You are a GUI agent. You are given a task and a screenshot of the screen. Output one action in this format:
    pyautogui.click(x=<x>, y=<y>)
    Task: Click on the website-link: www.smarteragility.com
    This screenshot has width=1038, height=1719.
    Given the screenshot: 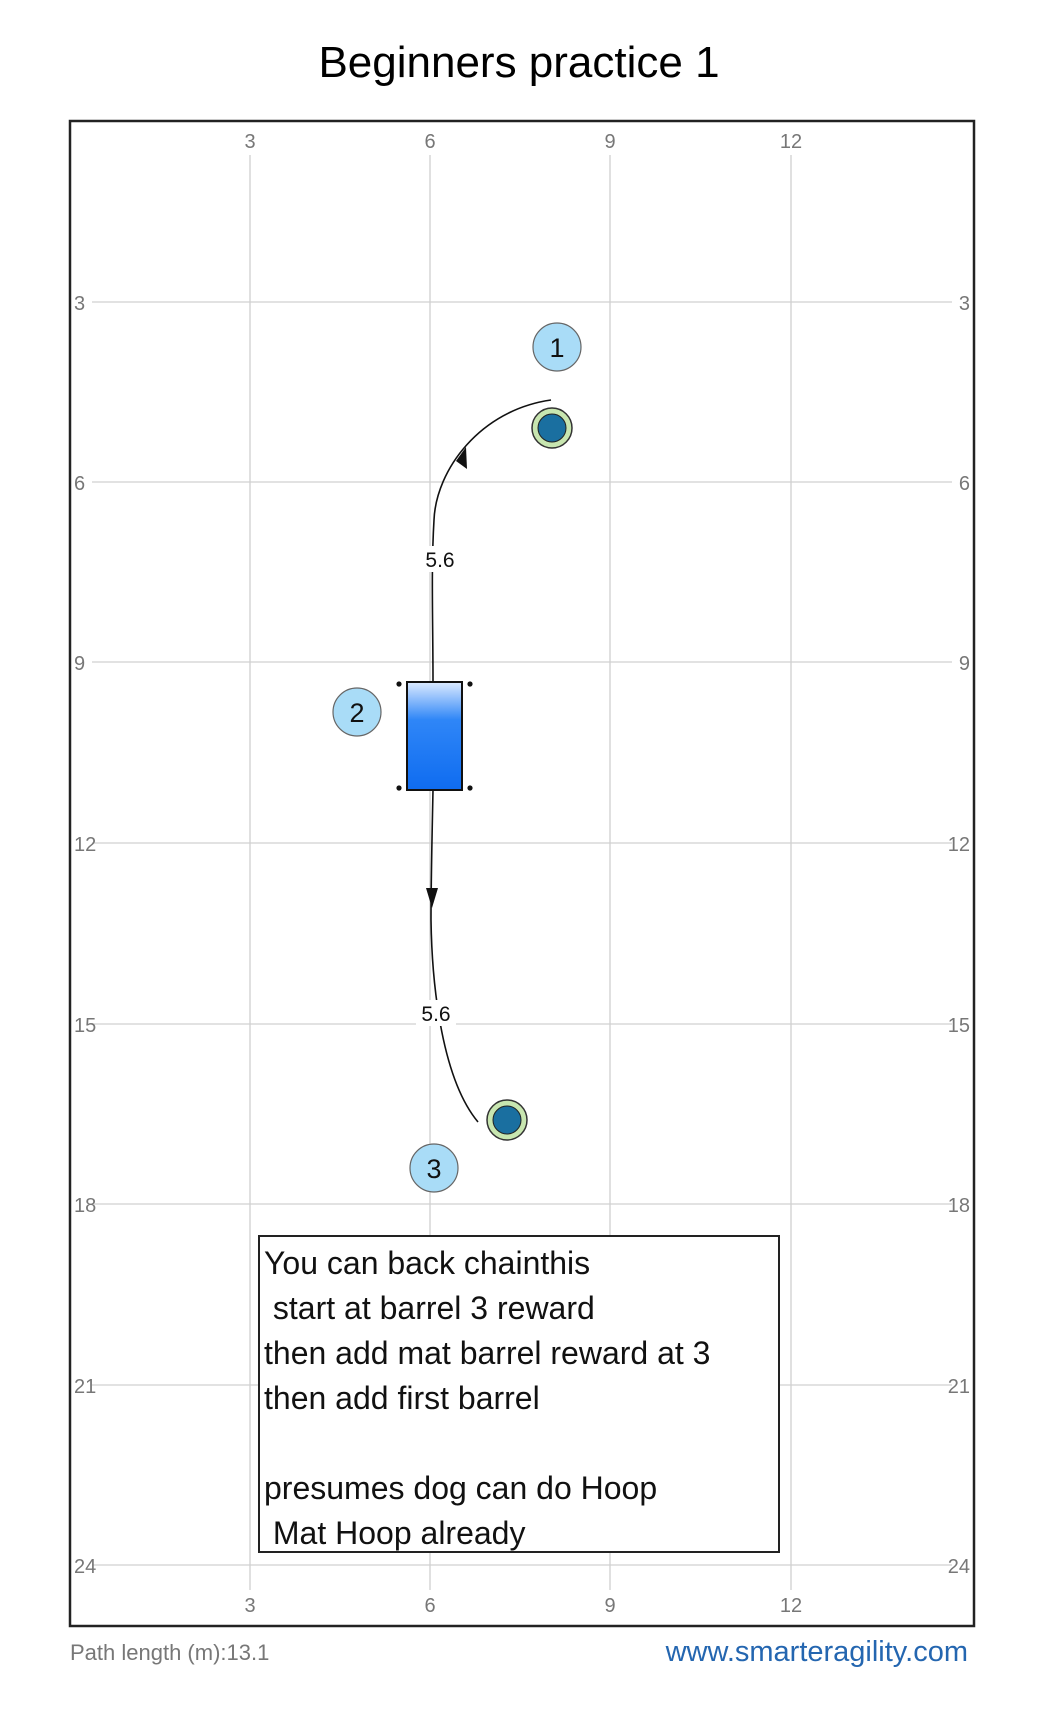 What is the action you would take?
    pyautogui.click(x=816, y=1652)
    